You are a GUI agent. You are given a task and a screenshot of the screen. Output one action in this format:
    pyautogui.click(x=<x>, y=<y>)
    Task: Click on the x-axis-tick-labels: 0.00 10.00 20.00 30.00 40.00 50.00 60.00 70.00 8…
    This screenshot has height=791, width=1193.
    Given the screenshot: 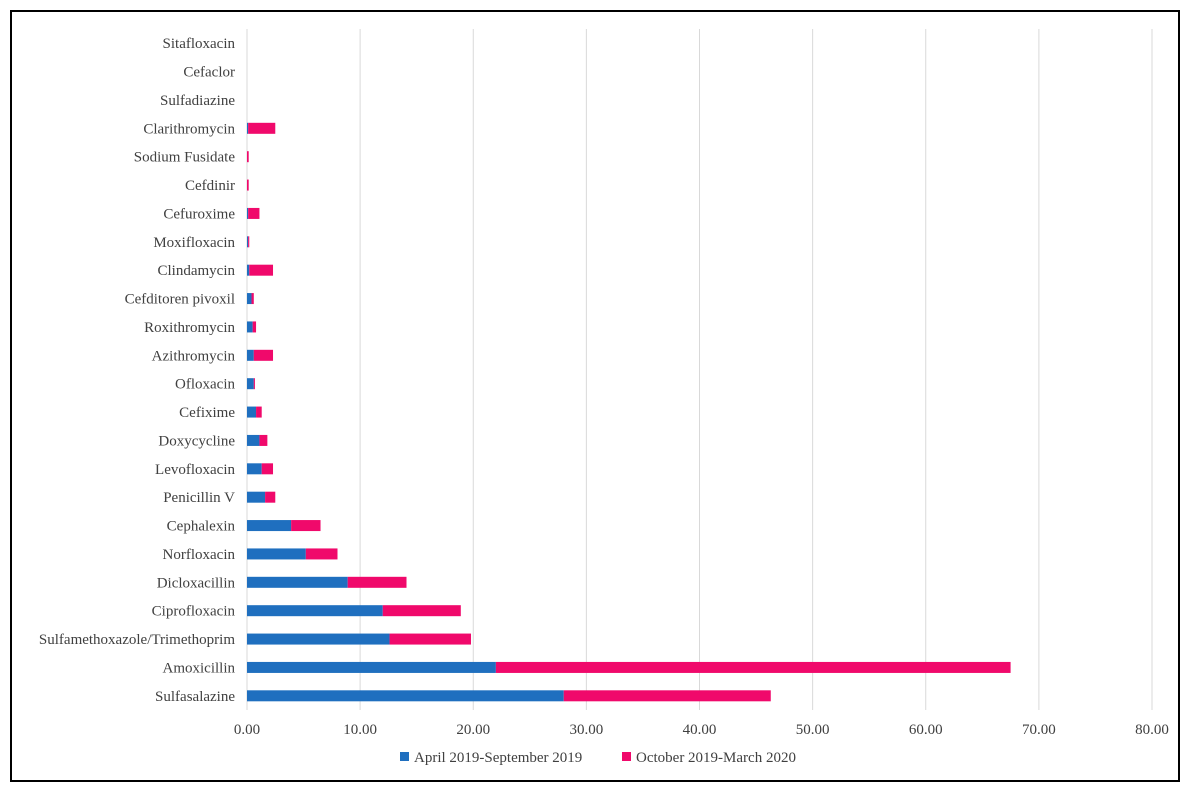 What is the action you would take?
    pyautogui.click(x=701, y=730)
    